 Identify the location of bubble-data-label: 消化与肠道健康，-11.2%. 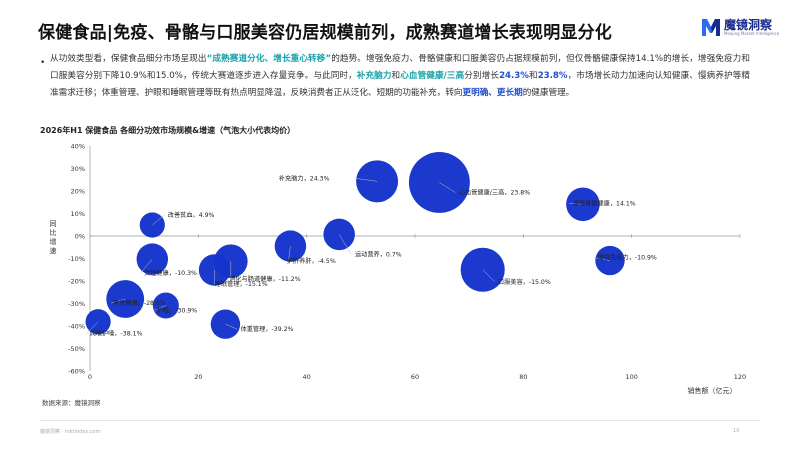
(265, 279).